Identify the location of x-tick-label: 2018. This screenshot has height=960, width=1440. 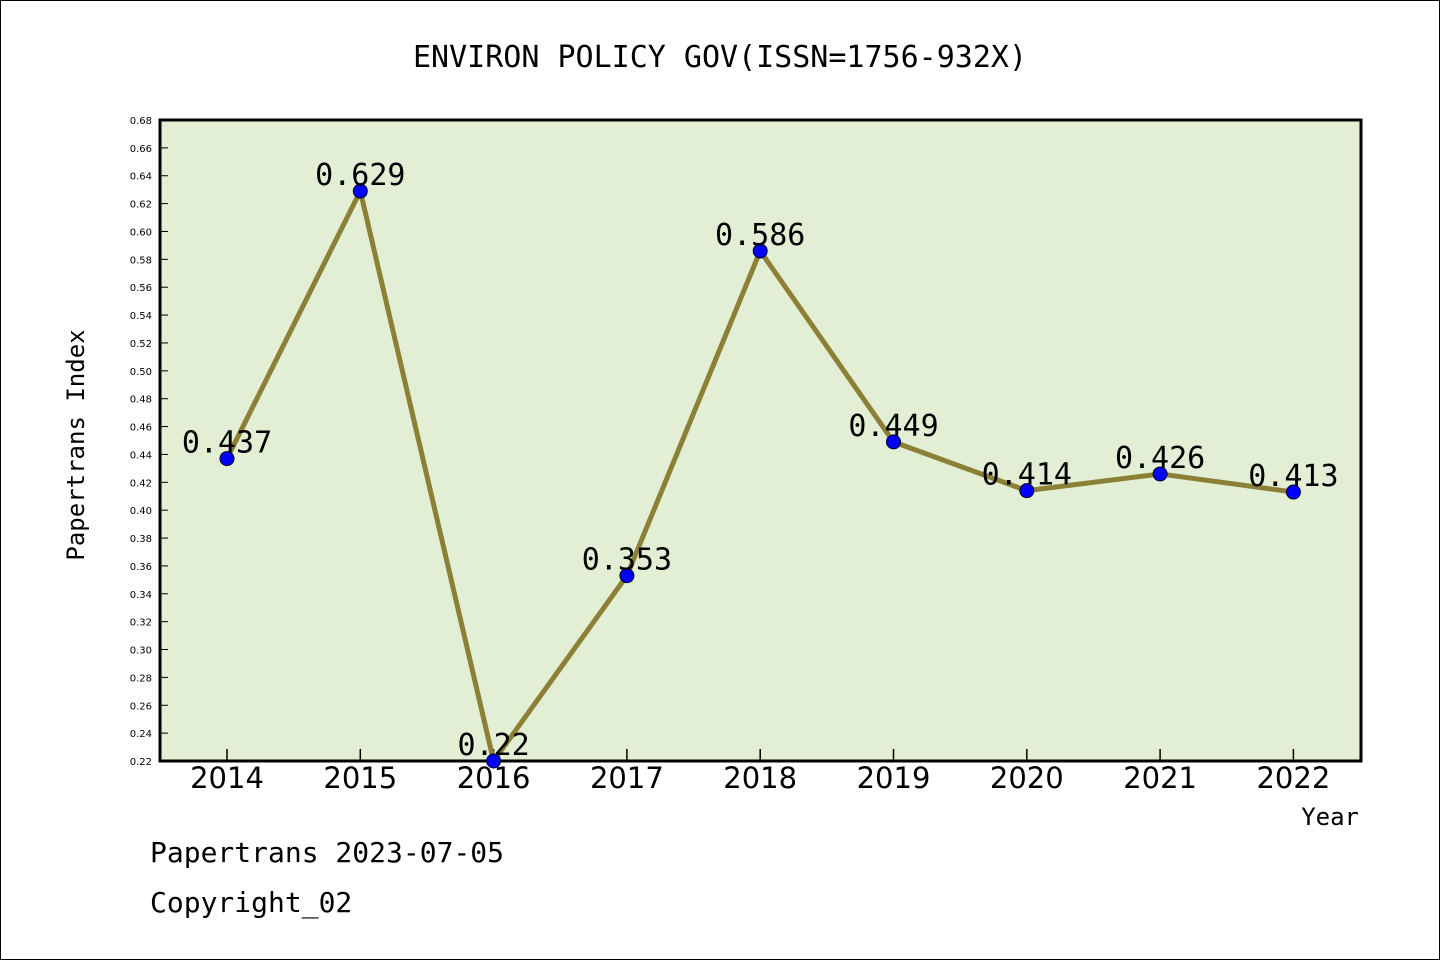
(760, 778).